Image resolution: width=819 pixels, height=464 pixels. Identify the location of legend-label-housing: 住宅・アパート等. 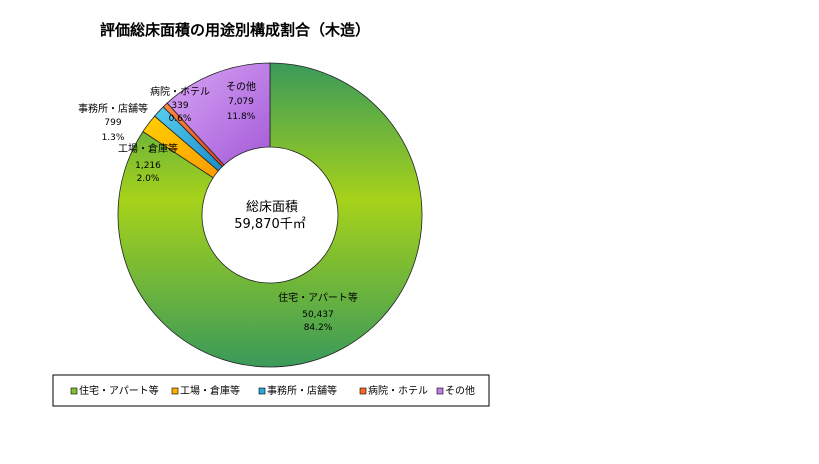
(119, 390).